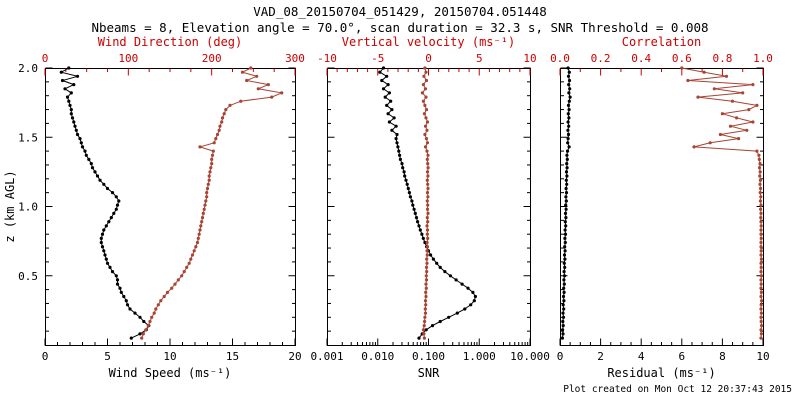 The width and height of the screenshot is (800, 400). I want to click on svg-text: 0.0, so click(560, 58).